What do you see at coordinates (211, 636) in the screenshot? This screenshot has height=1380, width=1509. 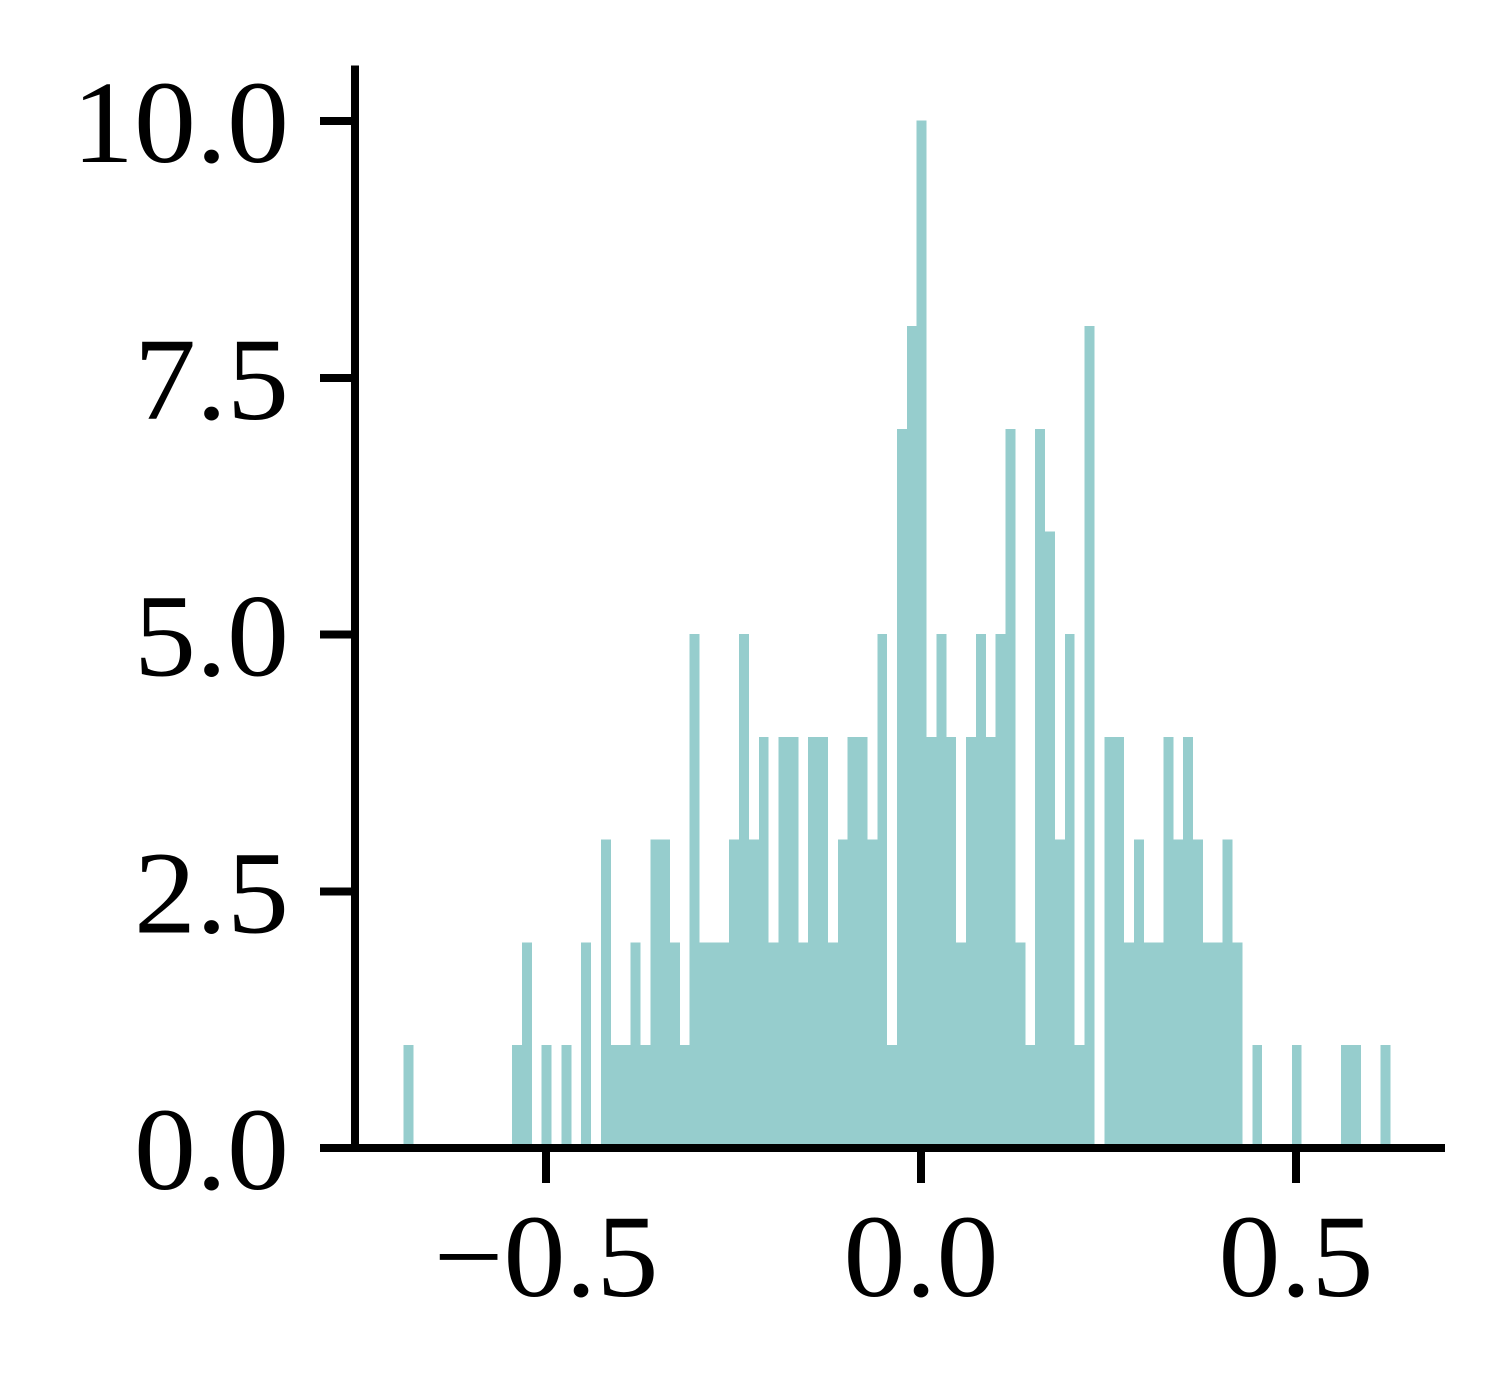 I see `svg-text: 5.0` at bounding box center [211, 636].